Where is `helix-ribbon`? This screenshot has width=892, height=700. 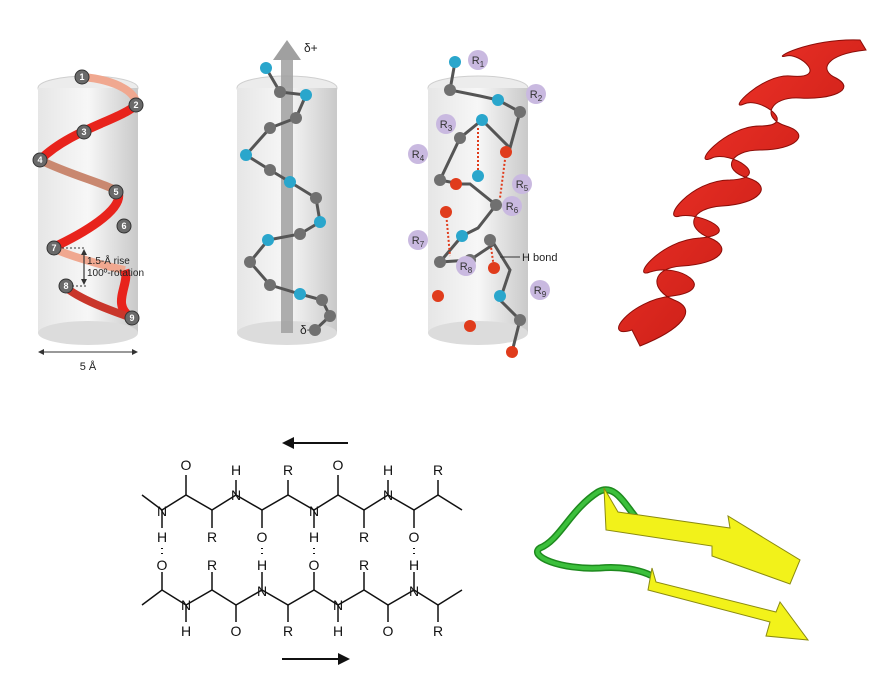 helix-ribbon is located at coordinates (742, 193).